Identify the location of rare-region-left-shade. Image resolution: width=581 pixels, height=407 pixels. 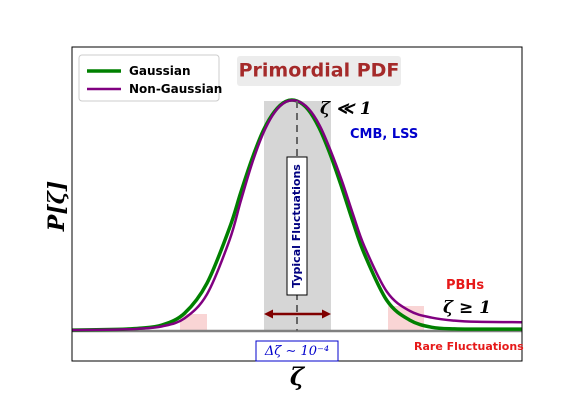
(193, 322).